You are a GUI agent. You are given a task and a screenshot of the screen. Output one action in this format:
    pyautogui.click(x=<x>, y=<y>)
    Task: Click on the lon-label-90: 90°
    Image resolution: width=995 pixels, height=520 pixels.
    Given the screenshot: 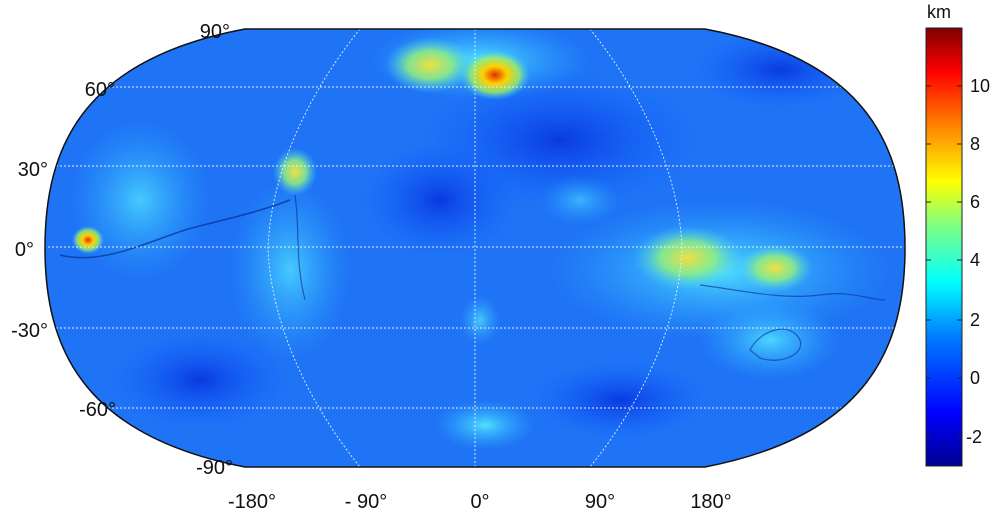 What is the action you would take?
    pyautogui.click(x=600, y=502)
    